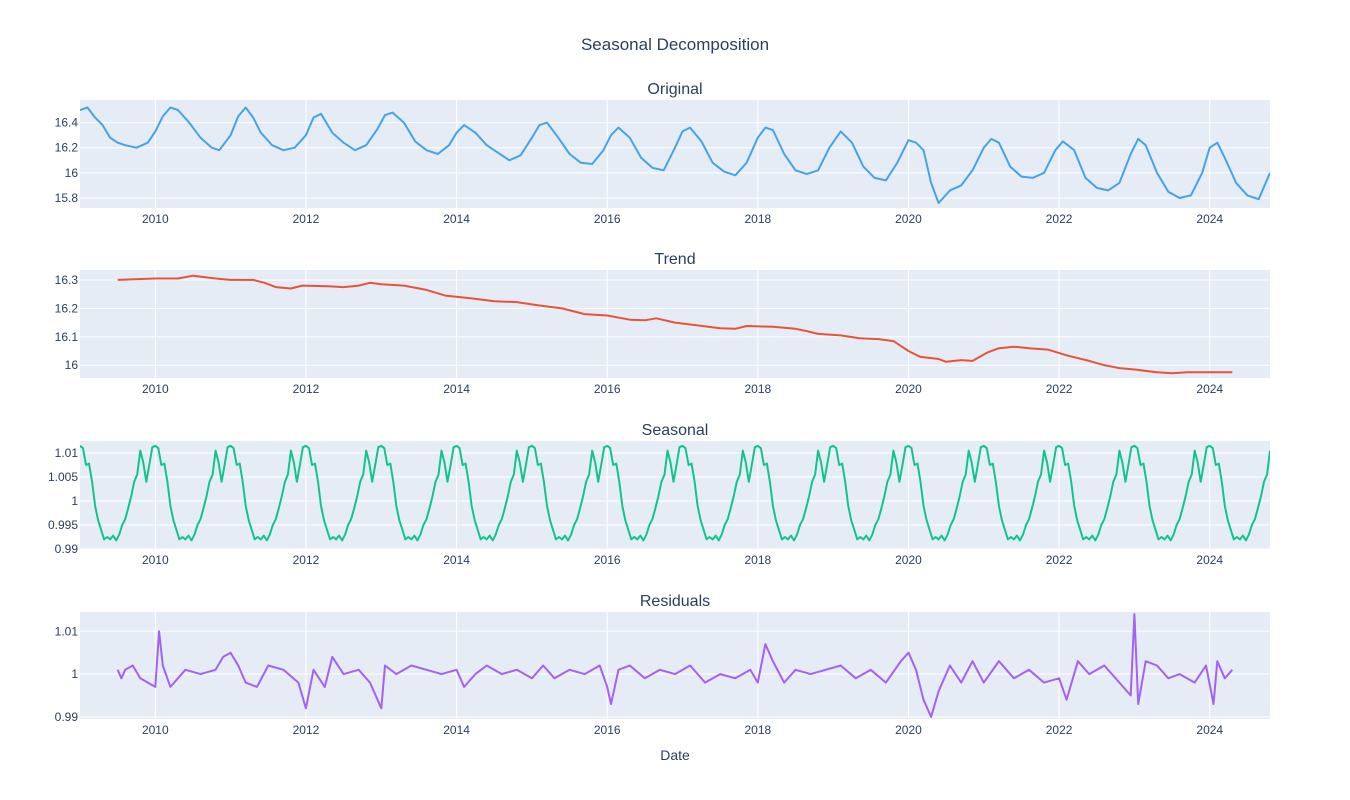 Image resolution: width=1350 pixels, height=800 pixels. I want to click on chart-title: Seasonal Decomposition, so click(675, 44).